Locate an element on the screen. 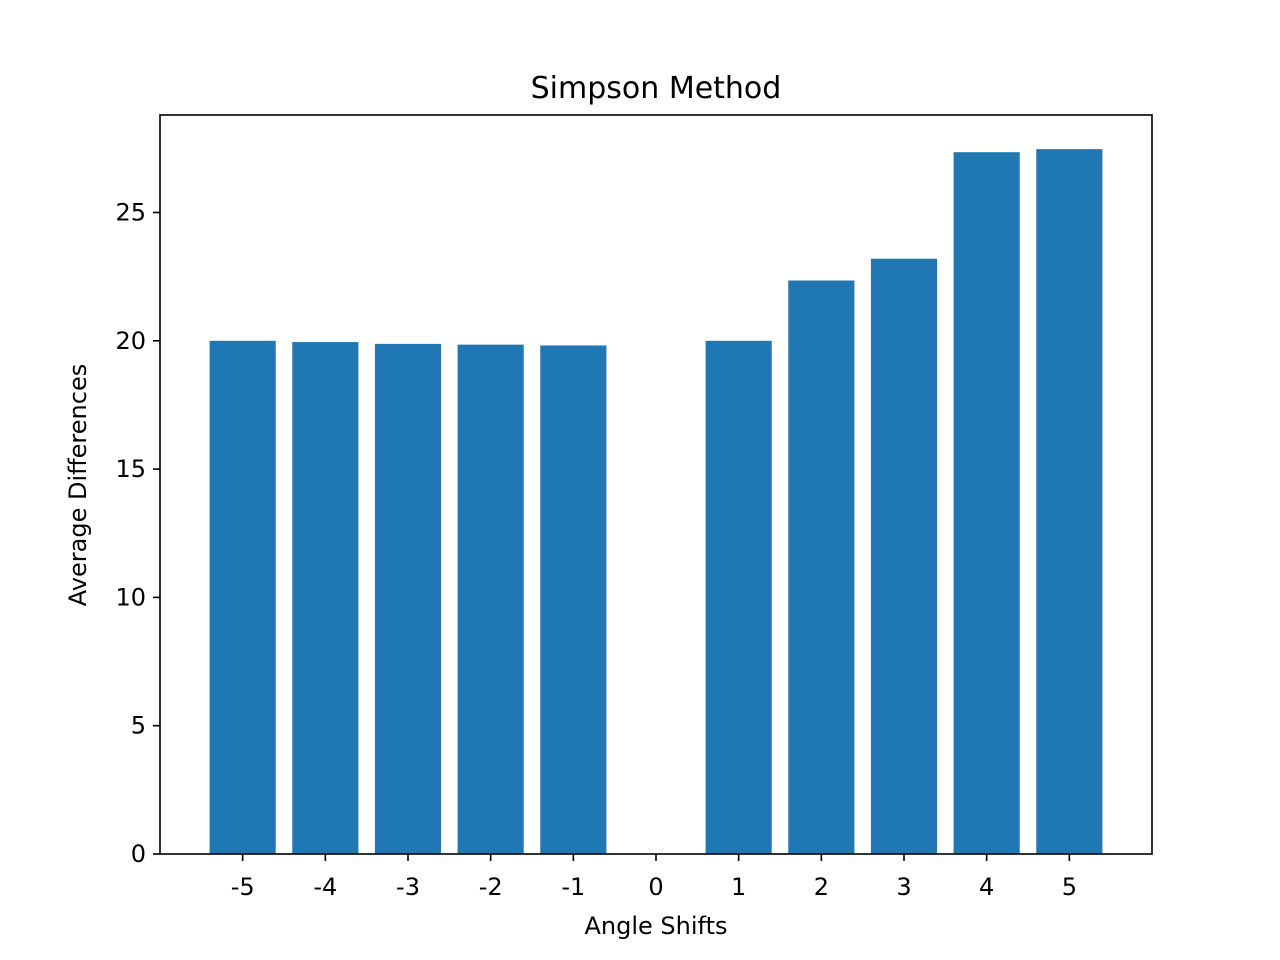 The image size is (1280, 960). y-tick-label: 5 is located at coordinates (138, 726).